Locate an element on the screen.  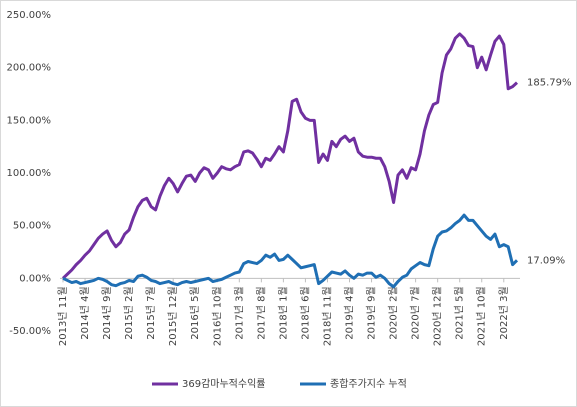
y-tick-label: -50.00% is located at coordinates (30, 331).